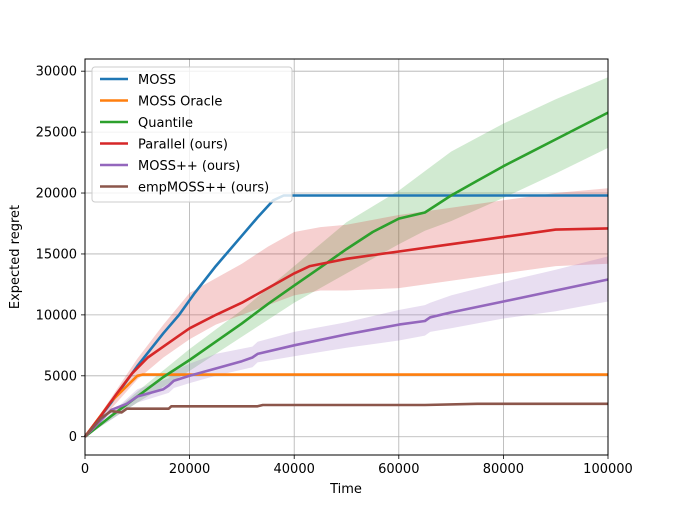 This screenshot has height=507, width=675. Describe the element at coordinates (503, 469) in the screenshot. I see `x-tick-label: 80000` at that location.